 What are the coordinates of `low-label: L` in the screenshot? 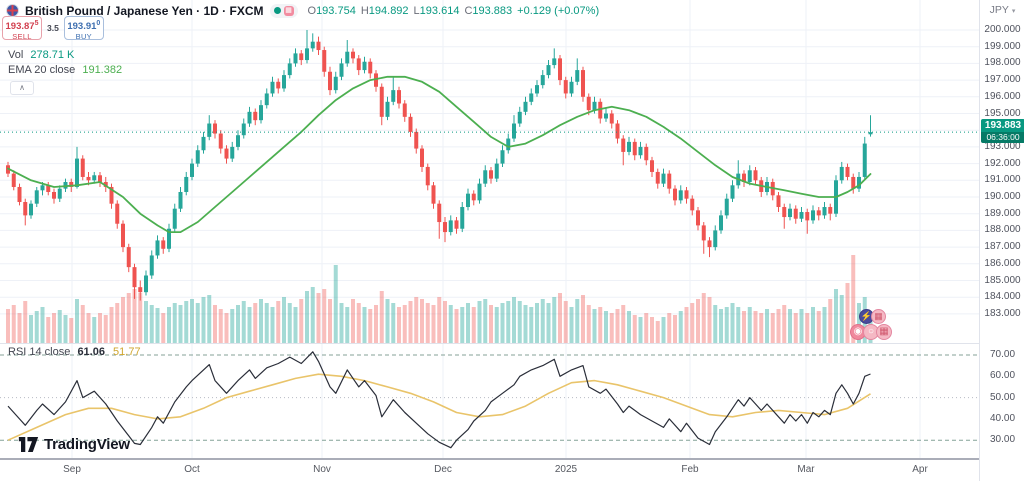 It's located at (416, 10).